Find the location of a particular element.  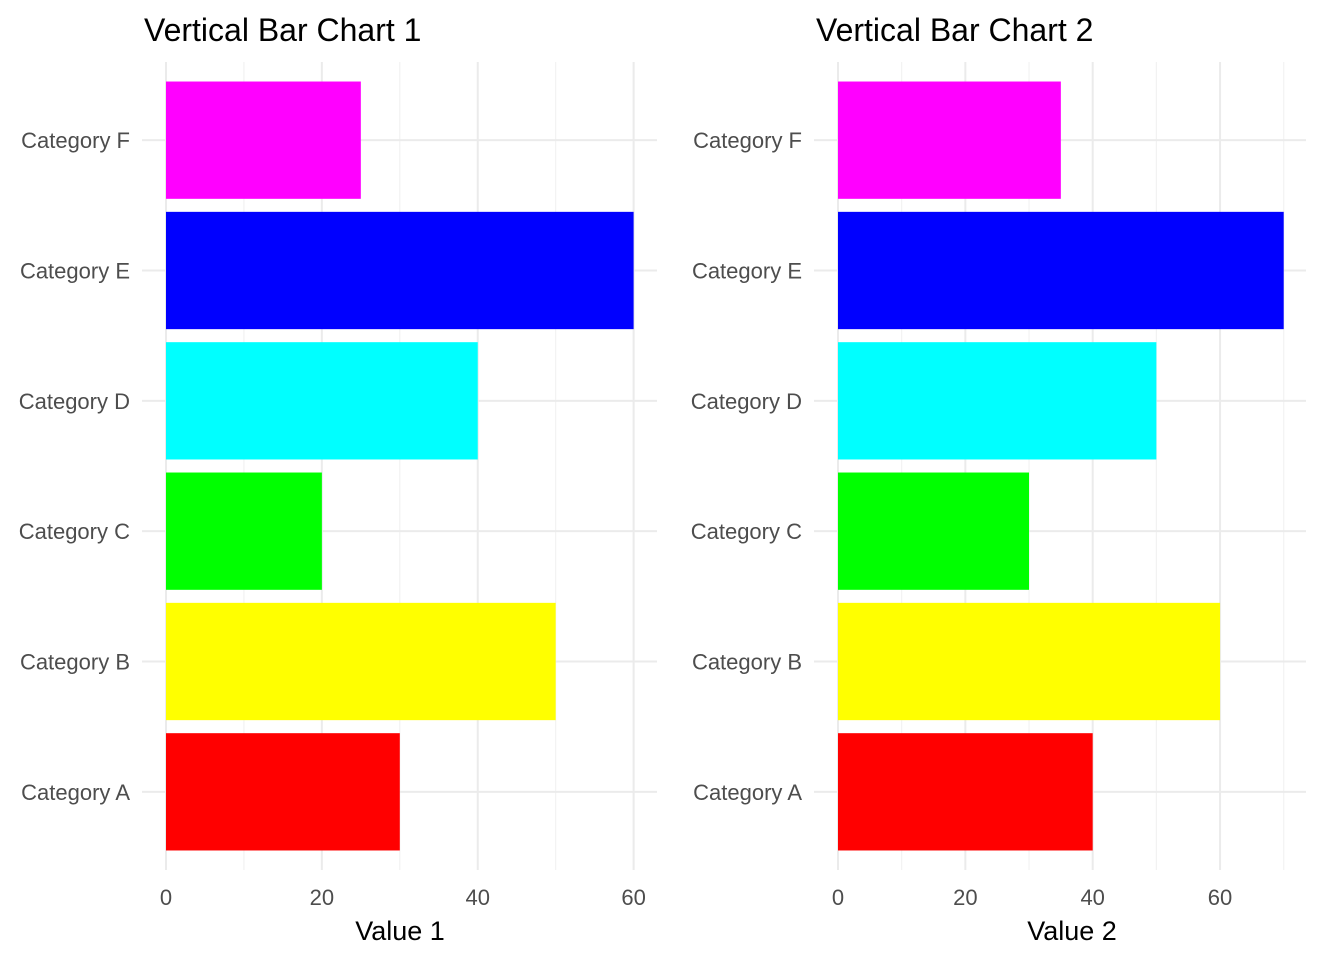

chart-title: Vertical Bar Chart 2 is located at coordinates (954, 30).